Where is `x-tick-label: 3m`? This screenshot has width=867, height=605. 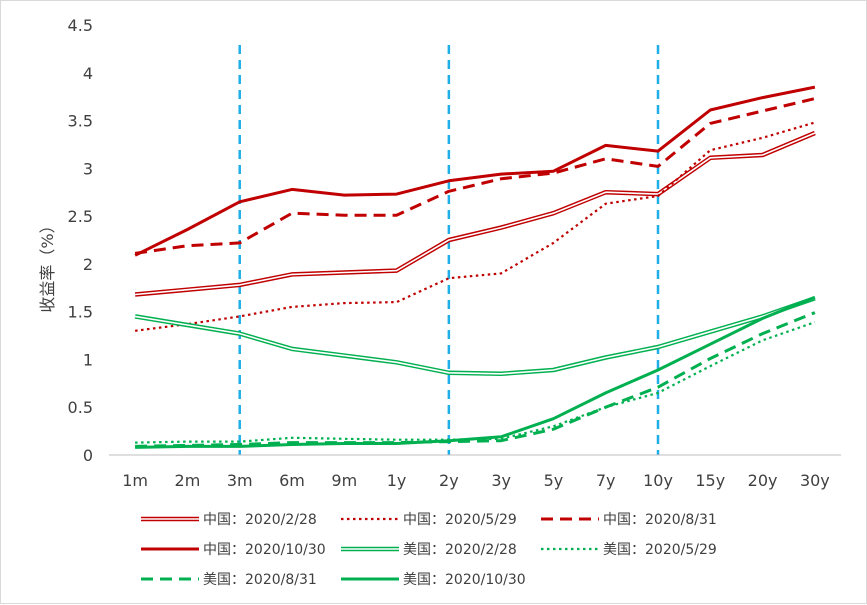 x-tick-label: 3m is located at coordinates (240, 480).